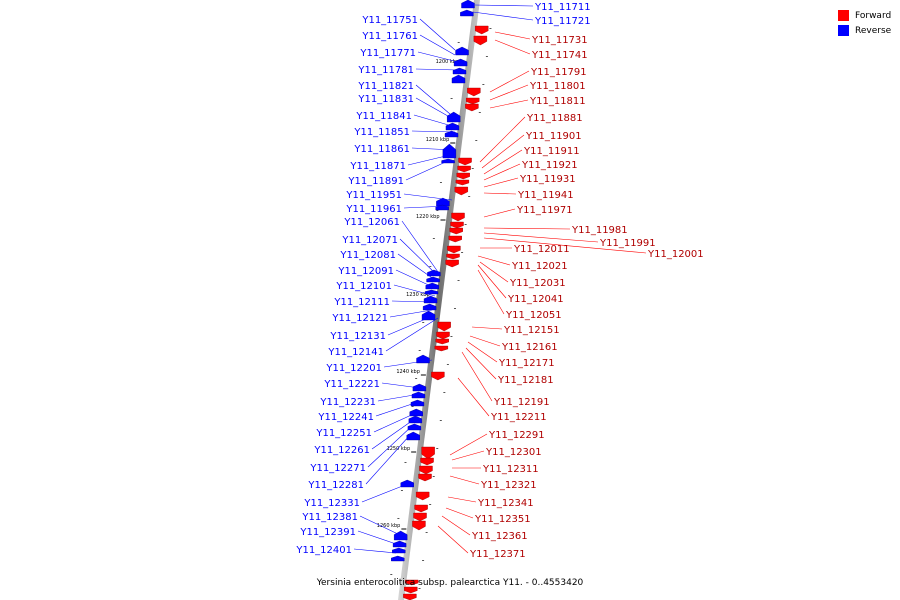 This screenshot has width=900, height=600. Describe the element at coordinates (351, 384) in the screenshot. I see `reverse-gene-label: Y11_12221` at that location.